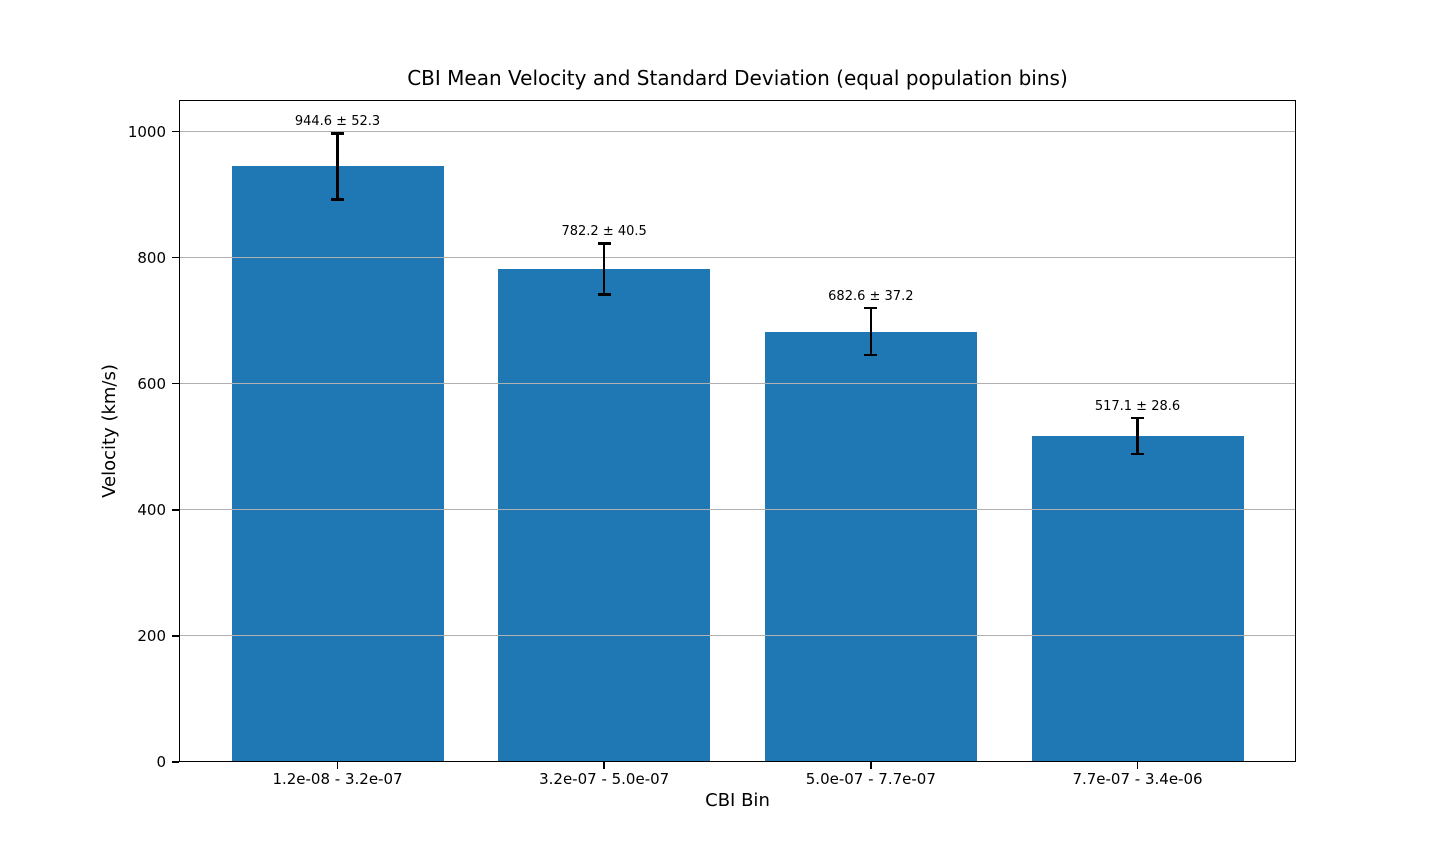 This screenshot has width=1440, height=856. Describe the element at coordinates (146, 131) in the screenshot. I see `y-tick-label: 1000` at that location.